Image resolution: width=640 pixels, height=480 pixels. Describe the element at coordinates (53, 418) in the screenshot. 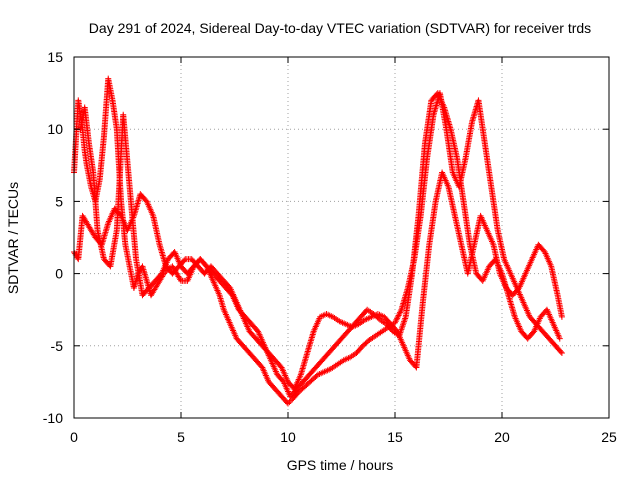

I see `y-tick-label: -10` at that location.